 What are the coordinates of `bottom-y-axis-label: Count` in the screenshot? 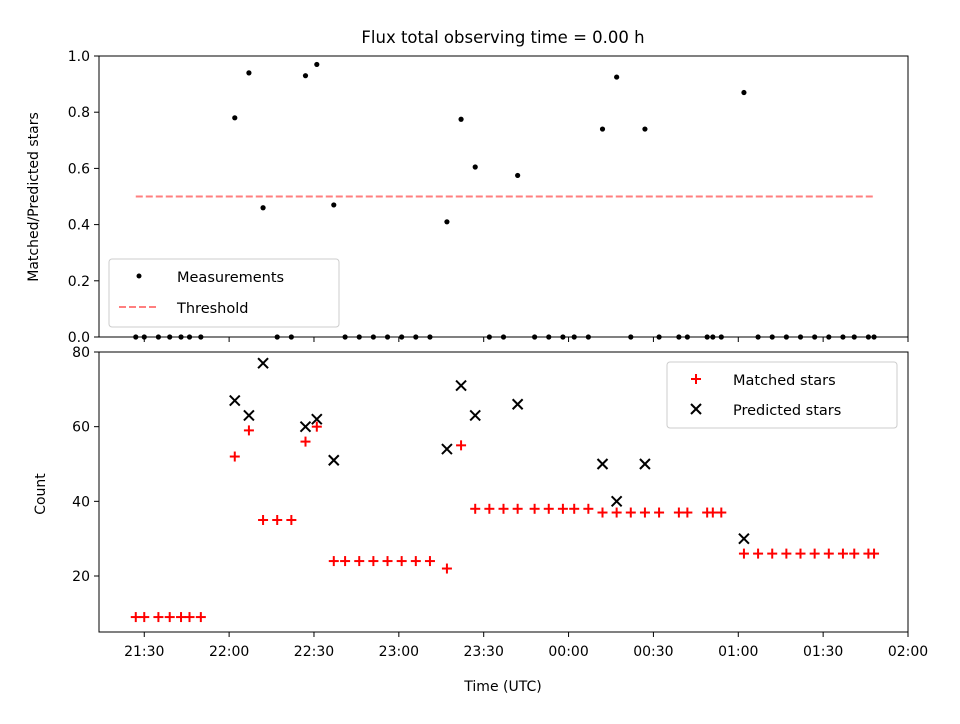 It's located at (41, 494).